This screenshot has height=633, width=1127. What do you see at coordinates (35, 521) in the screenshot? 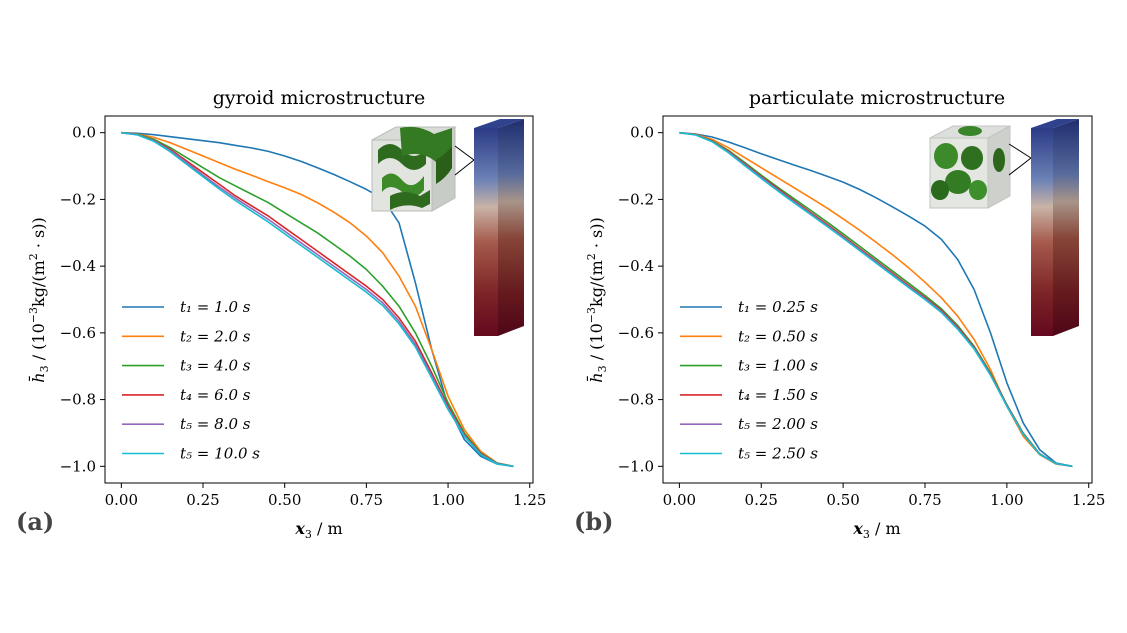
I see `panel-label: (a)` at bounding box center [35, 521].